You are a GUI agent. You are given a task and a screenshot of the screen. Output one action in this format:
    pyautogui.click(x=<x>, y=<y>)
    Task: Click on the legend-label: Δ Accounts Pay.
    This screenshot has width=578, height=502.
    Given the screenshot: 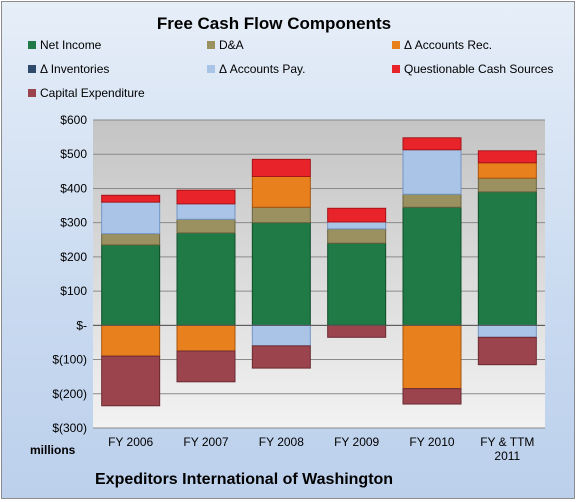 What is the action you would take?
    pyautogui.click(x=262, y=69)
    